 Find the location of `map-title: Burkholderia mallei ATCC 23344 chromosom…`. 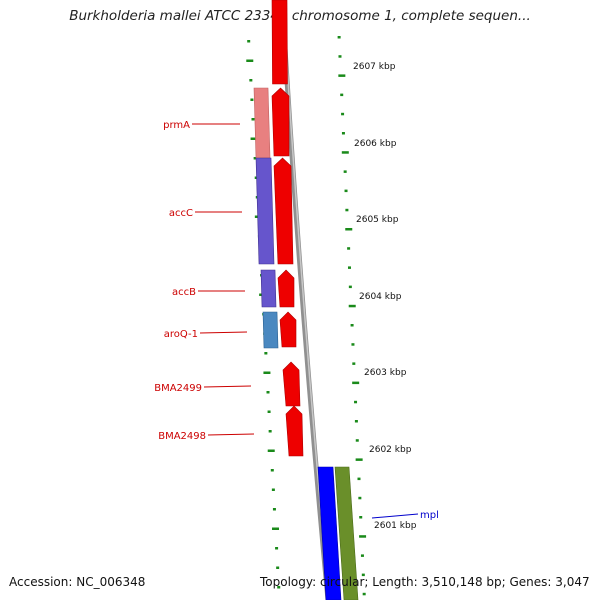

map-title: Burkholderia mallei ATCC 23344 chromosom… is located at coordinates (300, 16).